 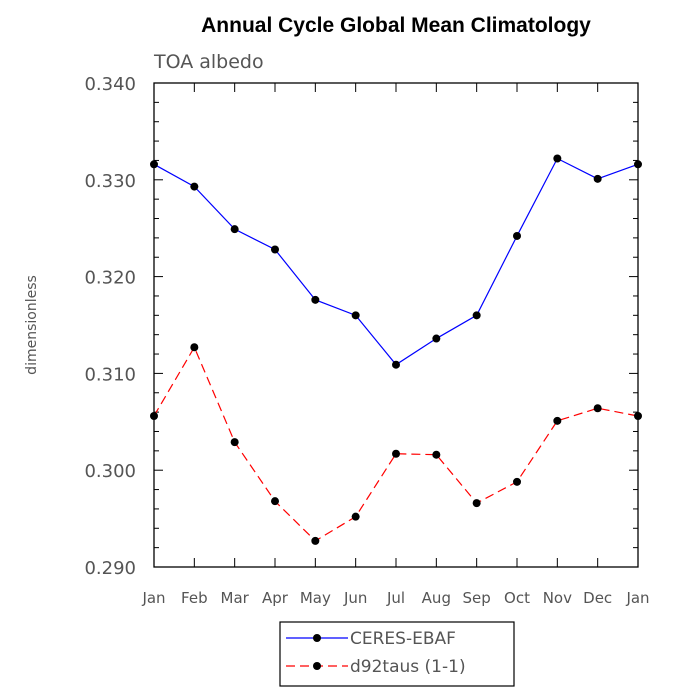 What do you see at coordinates (110, 471) in the screenshot?
I see `y-tick-label: 0.300` at bounding box center [110, 471].